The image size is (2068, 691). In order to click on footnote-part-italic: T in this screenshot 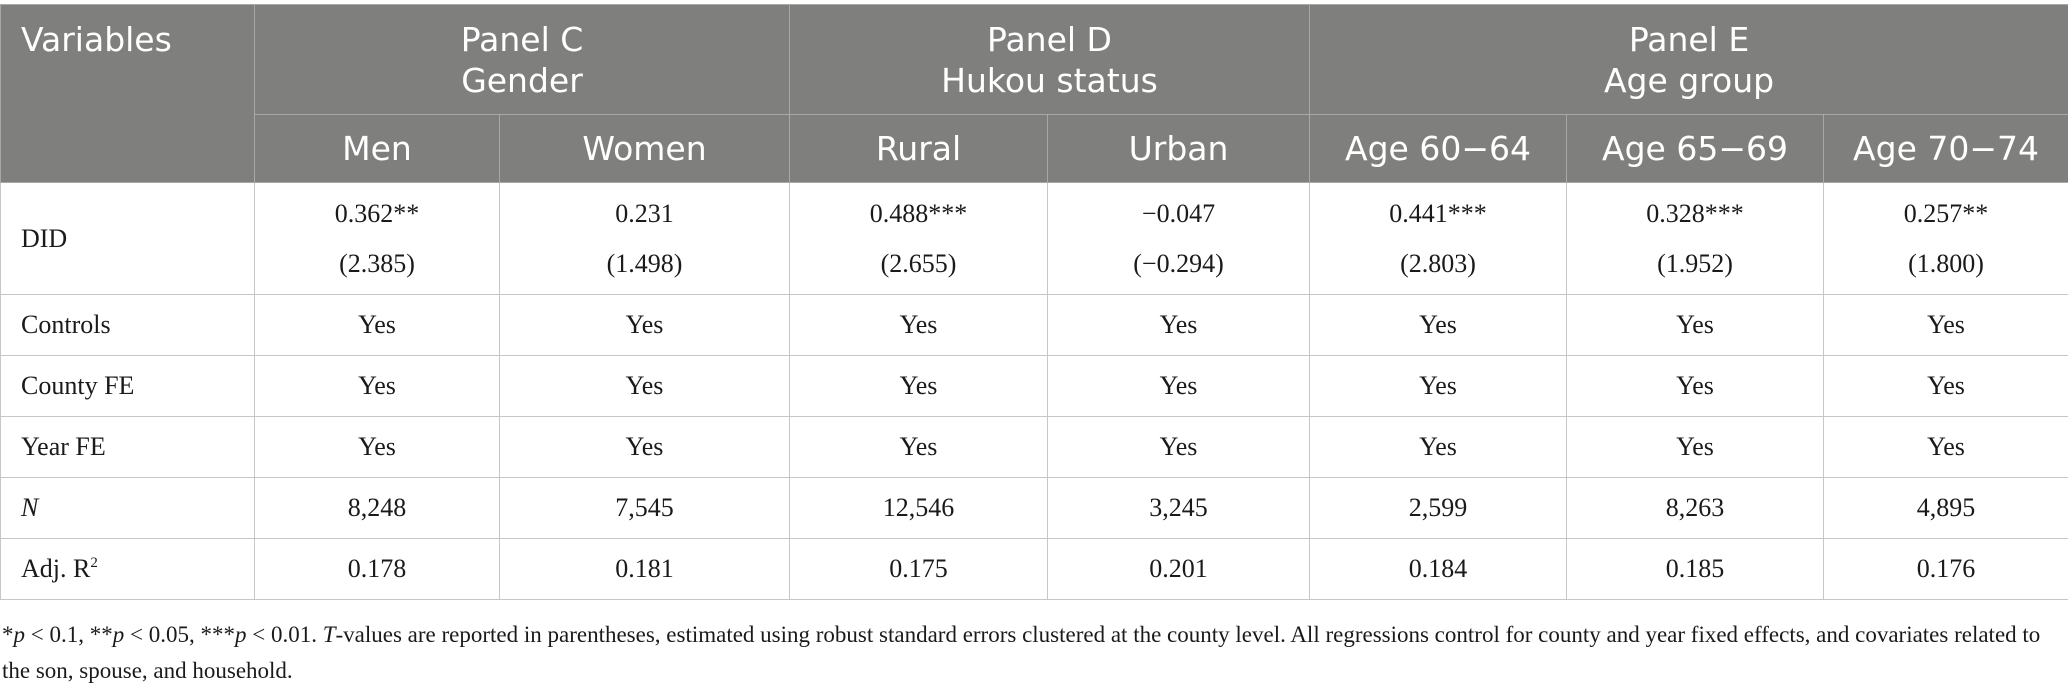, I will do `click(329, 634)`.